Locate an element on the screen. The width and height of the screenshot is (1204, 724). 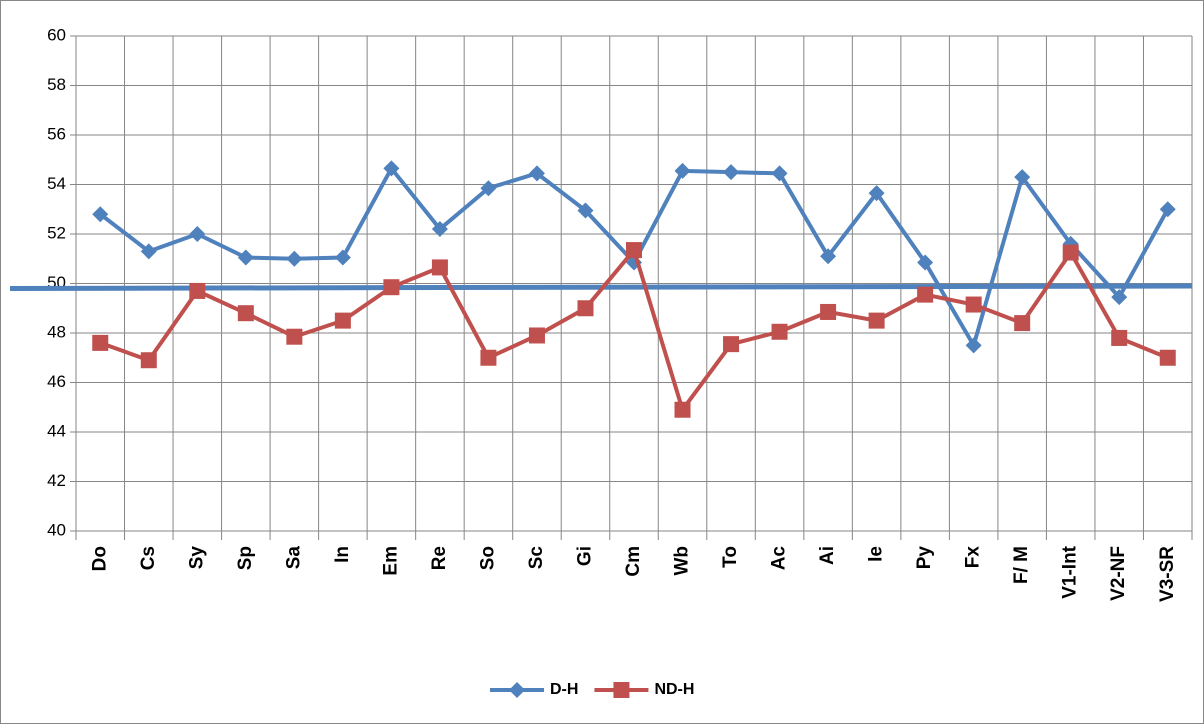
x-tick-label: V3-SR is located at coordinates (1167, 574).